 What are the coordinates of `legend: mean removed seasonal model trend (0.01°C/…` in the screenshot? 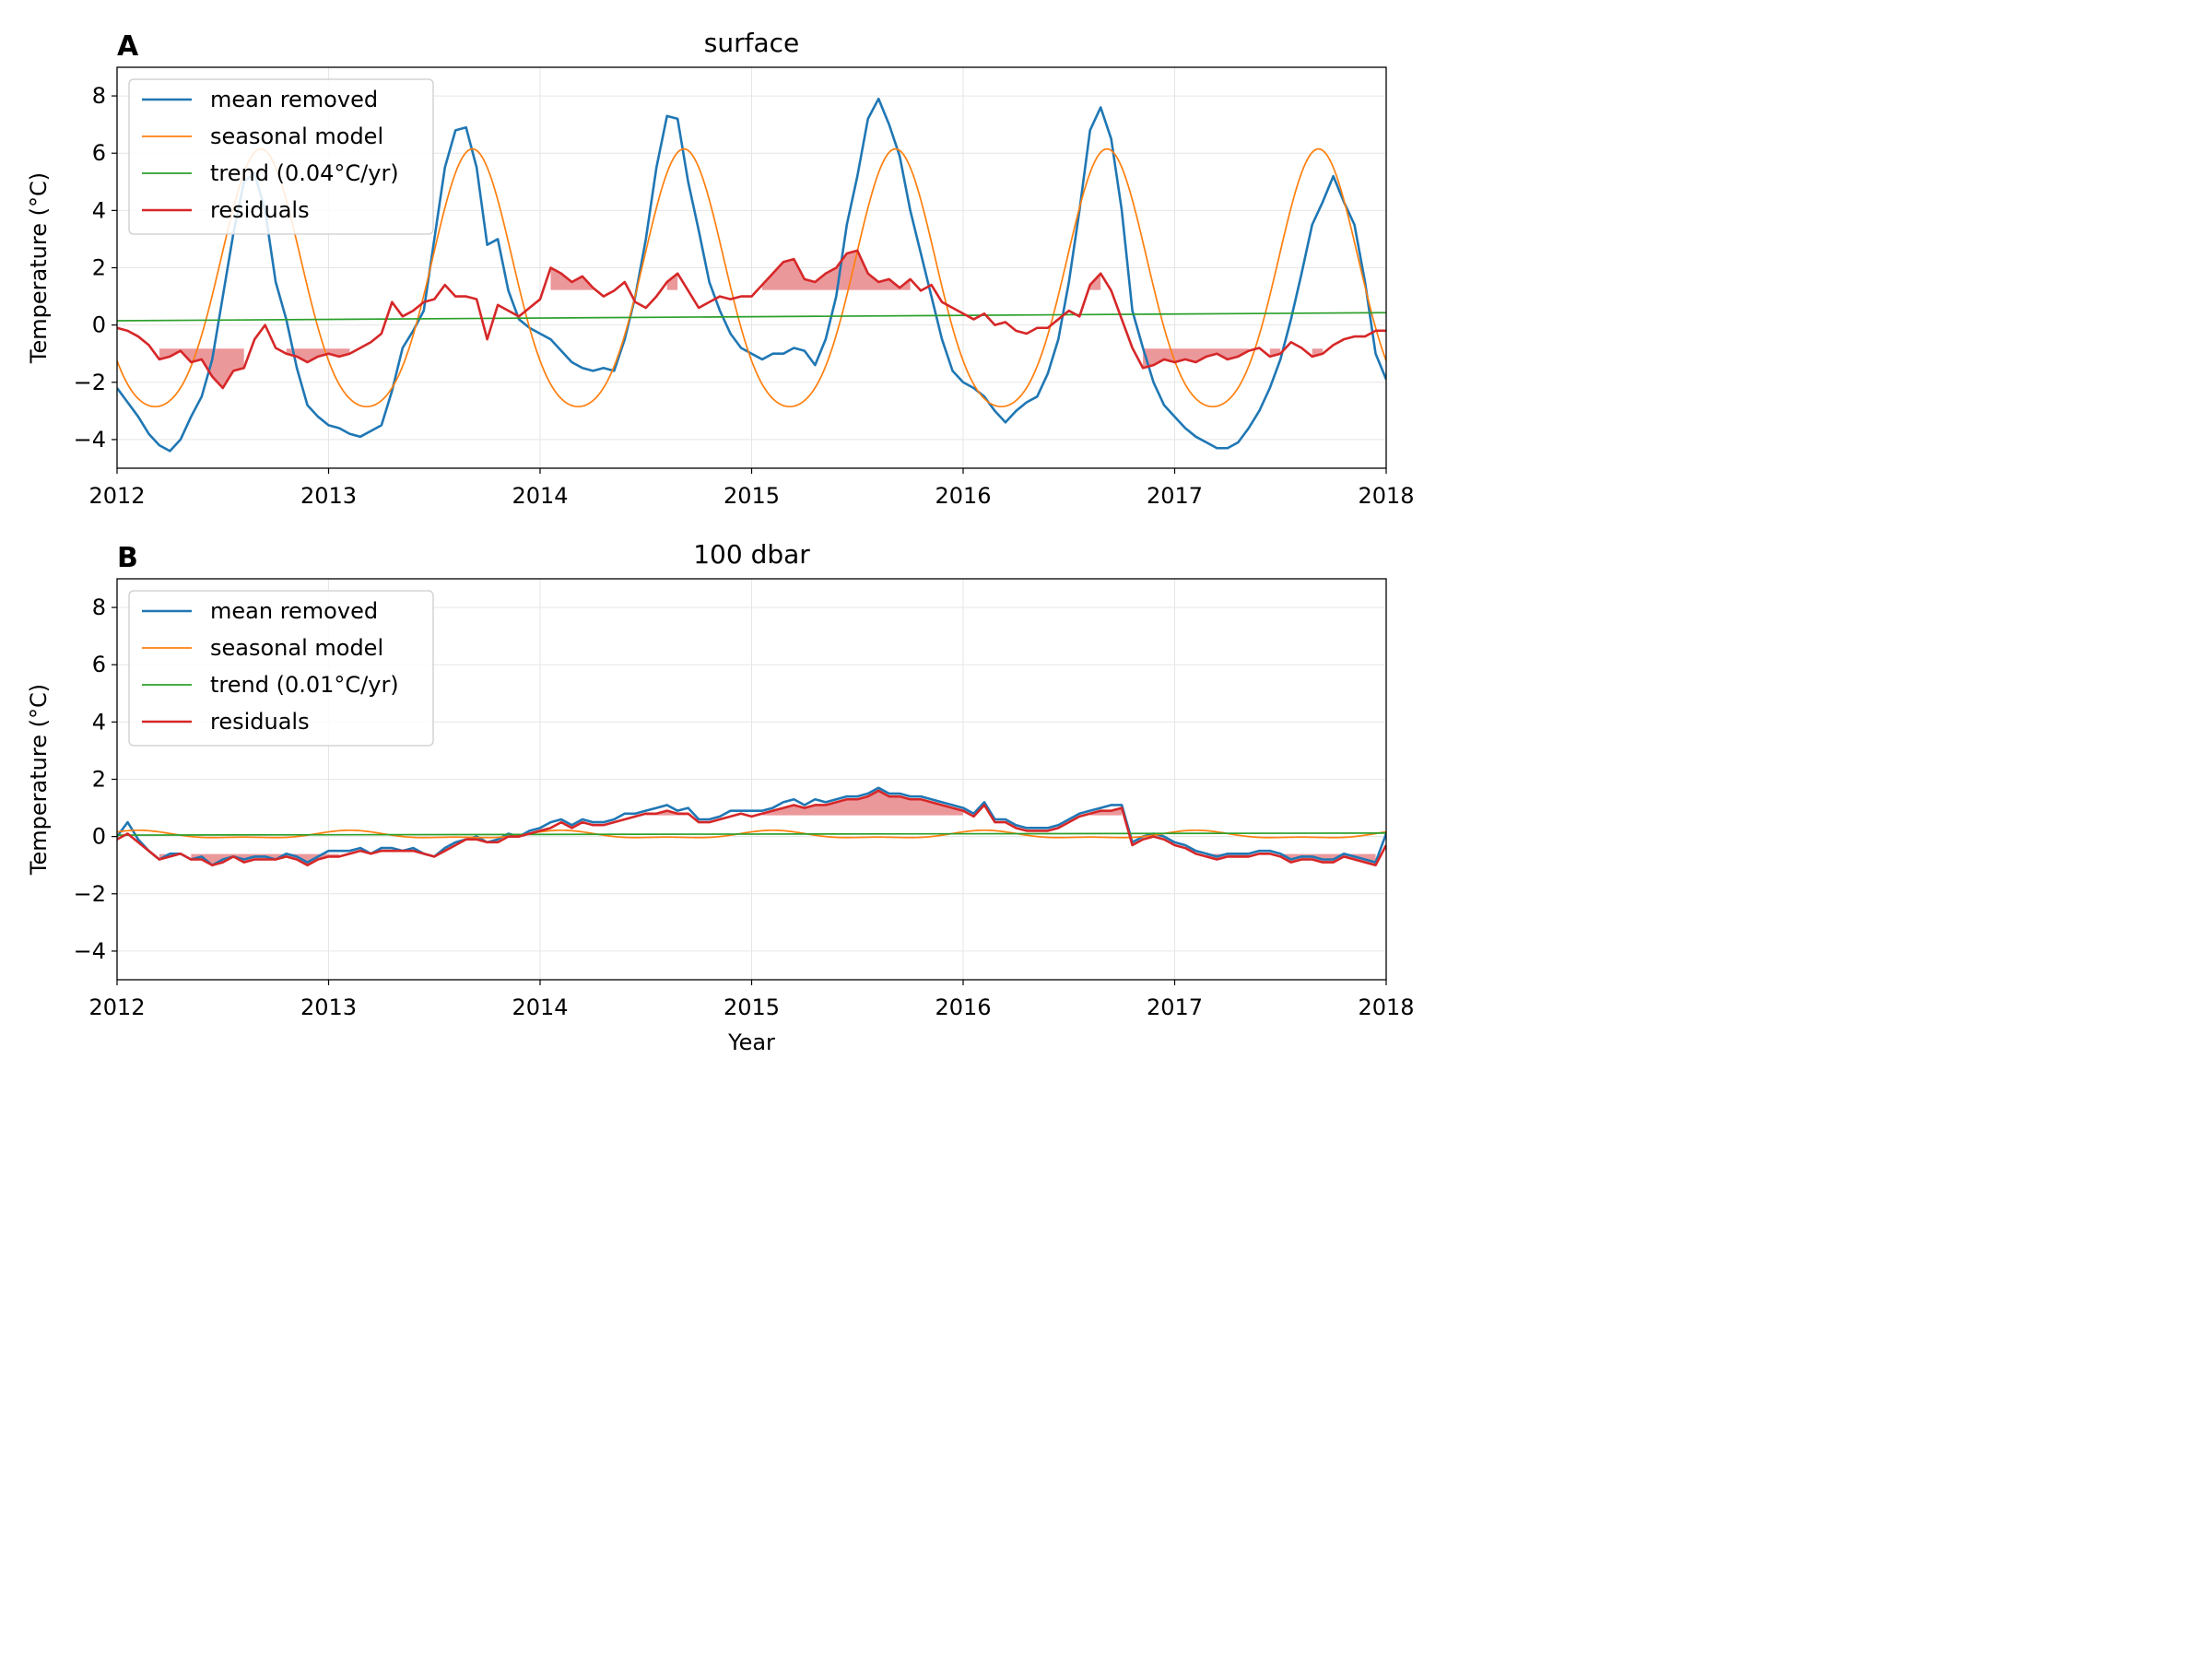 It's located at (281, 668).